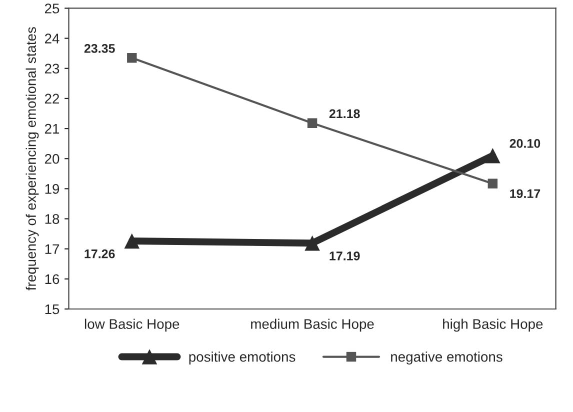 Image resolution: width=573 pixels, height=412 pixels. What do you see at coordinates (52, 189) in the screenshot?
I see `y-tick-label: 19` at bounding box center [52, 189].